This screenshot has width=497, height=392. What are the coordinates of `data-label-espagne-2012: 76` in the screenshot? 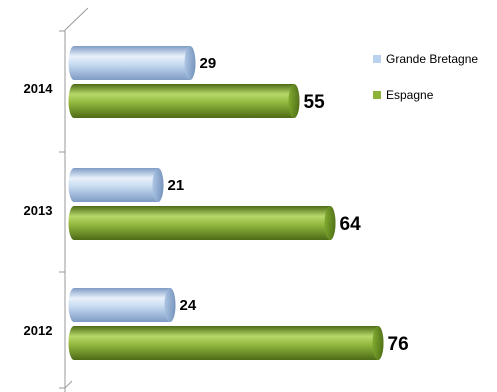 It's located at (398, 344).